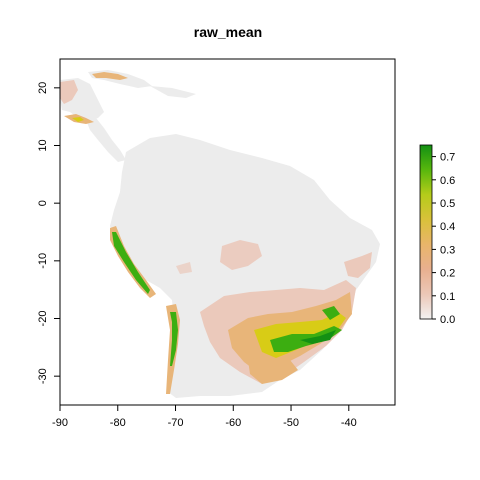 This screenshot has height=480, width=480. What do you see at coordinates (447, 250) in the screenshot?
I see `legend-tick-label: 0.3` at bounding box center [447, 250].